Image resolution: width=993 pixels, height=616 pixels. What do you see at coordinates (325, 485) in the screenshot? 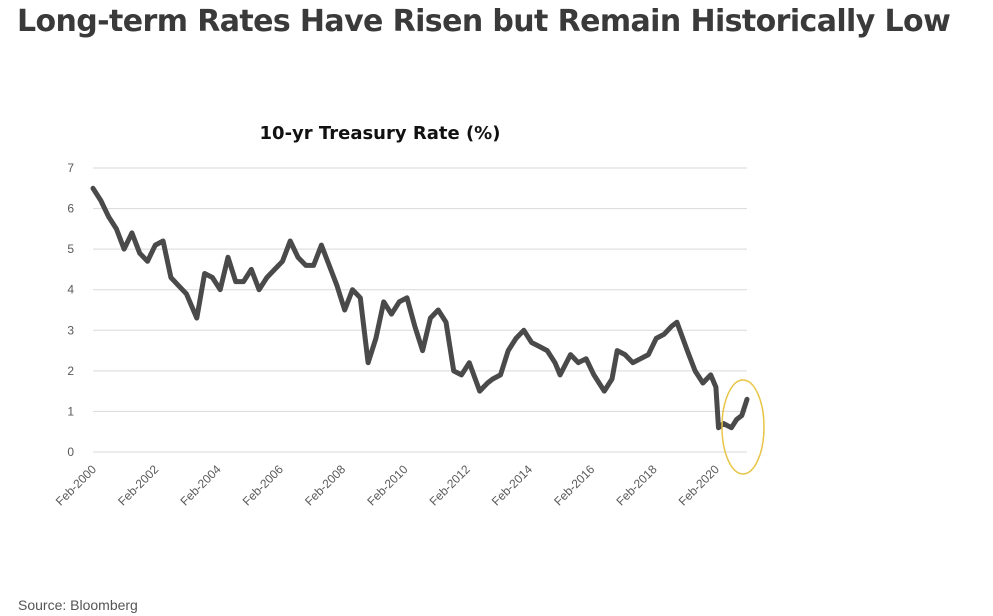
I see `x-tick-label: Feb-2008` at bounding box center [325, 485].